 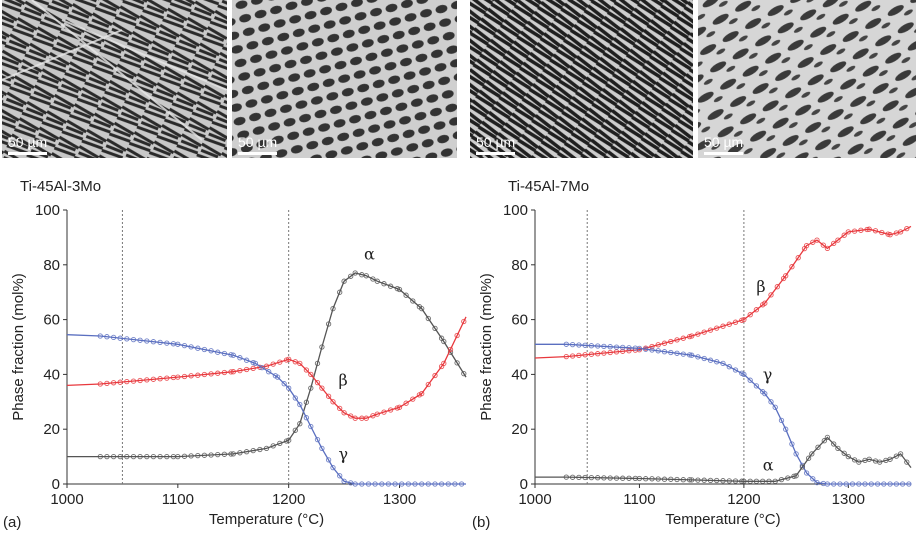 I want to click on y-tick-label: 80, so click(x=519, y=265).